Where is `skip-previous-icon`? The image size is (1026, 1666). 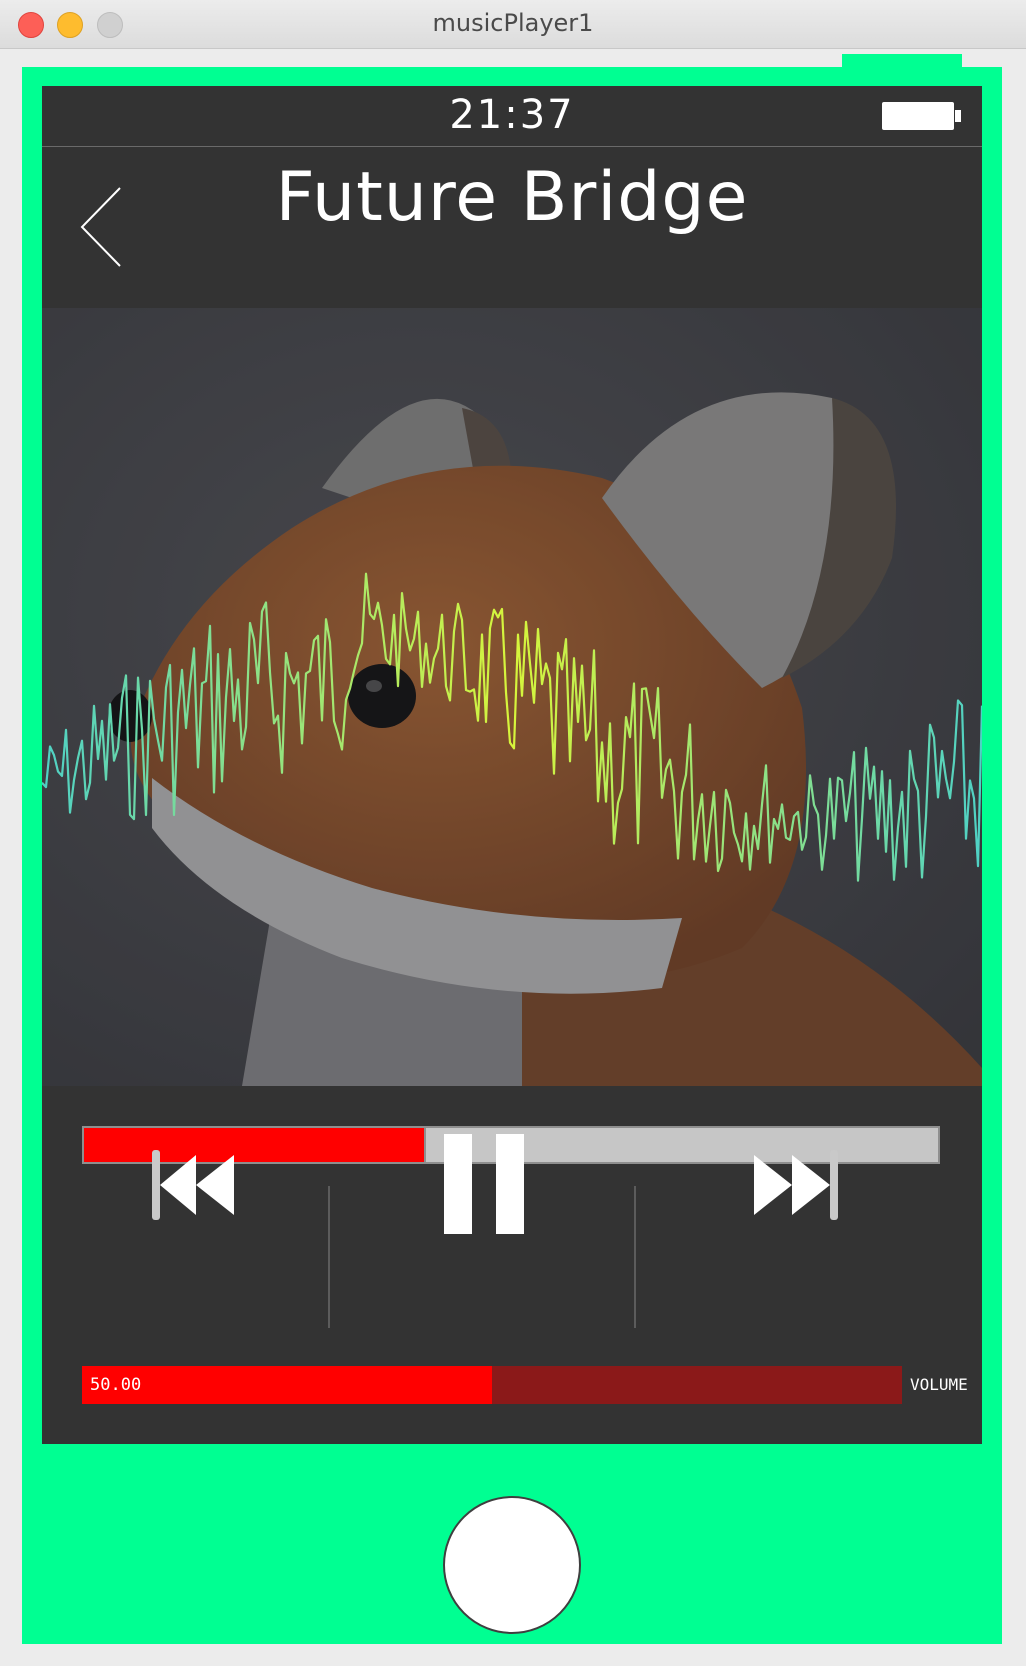
skip-previous-icon is located at coordinates (195, 1185).